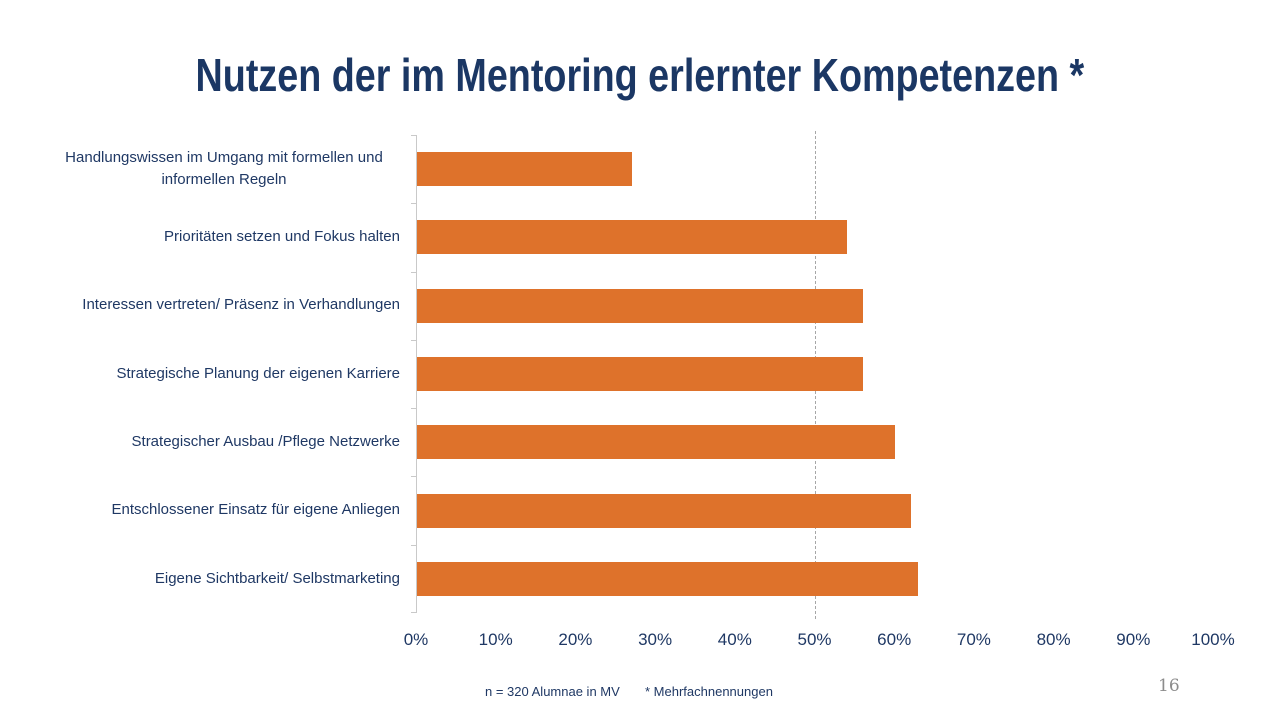 The height and width of the screenshot is (720, 1280). What do you see at coordinates (552, 691) in the screenshot?
I see `sample-size-note: n = 320 Alumnae in MV` at bounding box center [552, 691].